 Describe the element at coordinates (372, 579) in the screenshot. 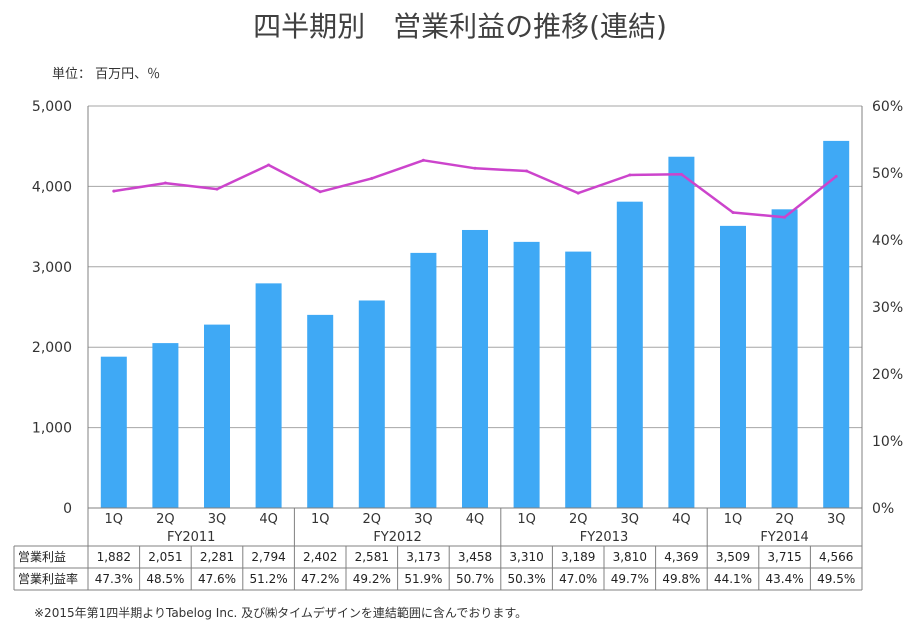

I see `table-cell: 49.2%` at that location.